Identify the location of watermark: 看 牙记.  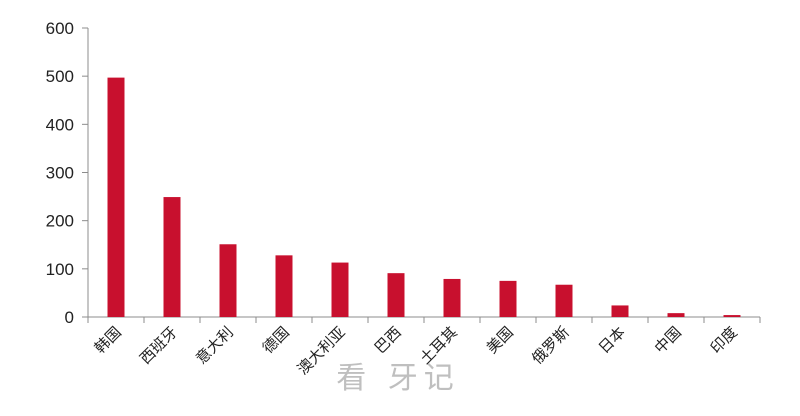
(398, 378).